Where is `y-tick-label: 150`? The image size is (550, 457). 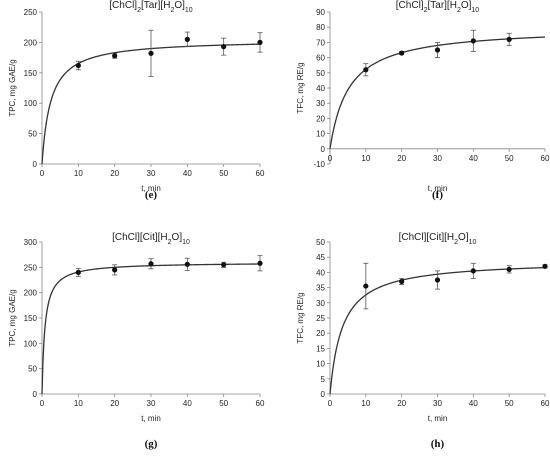
y-tick-label: 150 is located at coordinates (31, 73).